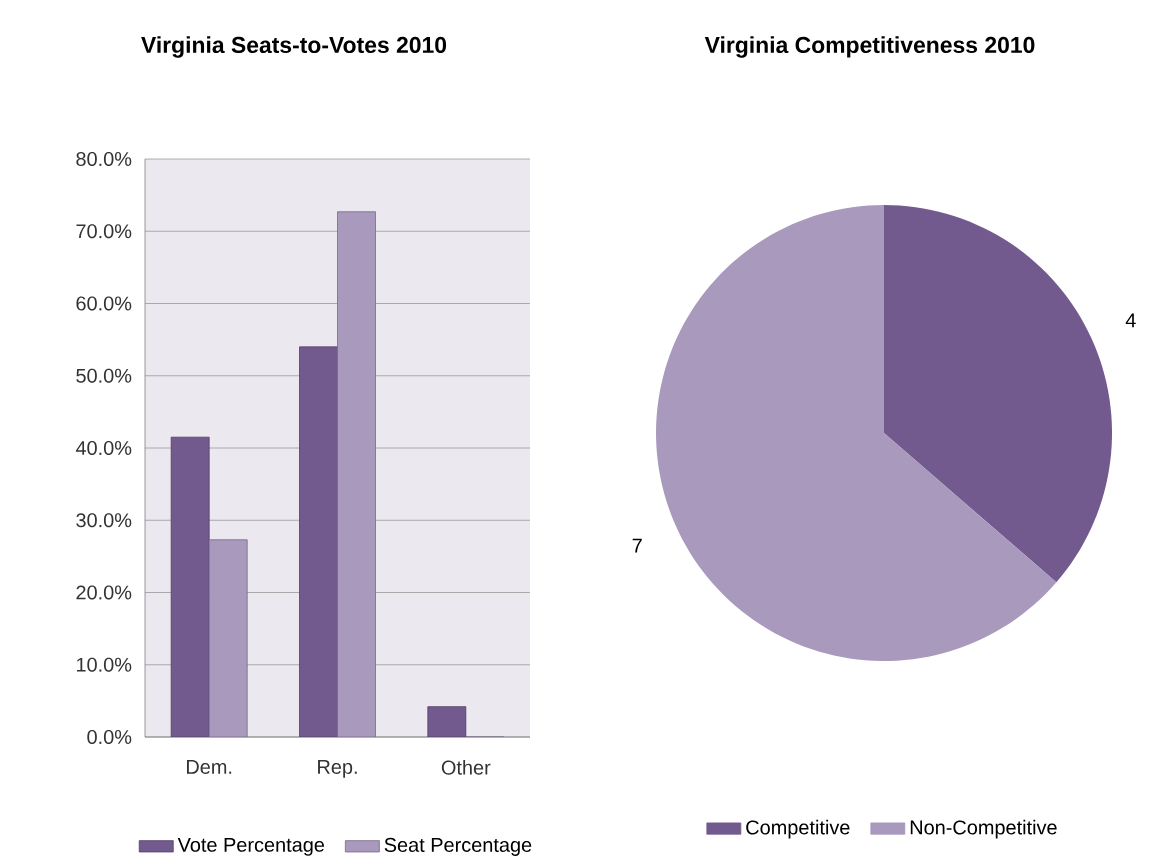 Image resolution: width=1164 pixels, height=857 pixels. Describe the element at coordinates (104, 375) in the screenshot. I see `y-tick-label: 50.0%` at that location.